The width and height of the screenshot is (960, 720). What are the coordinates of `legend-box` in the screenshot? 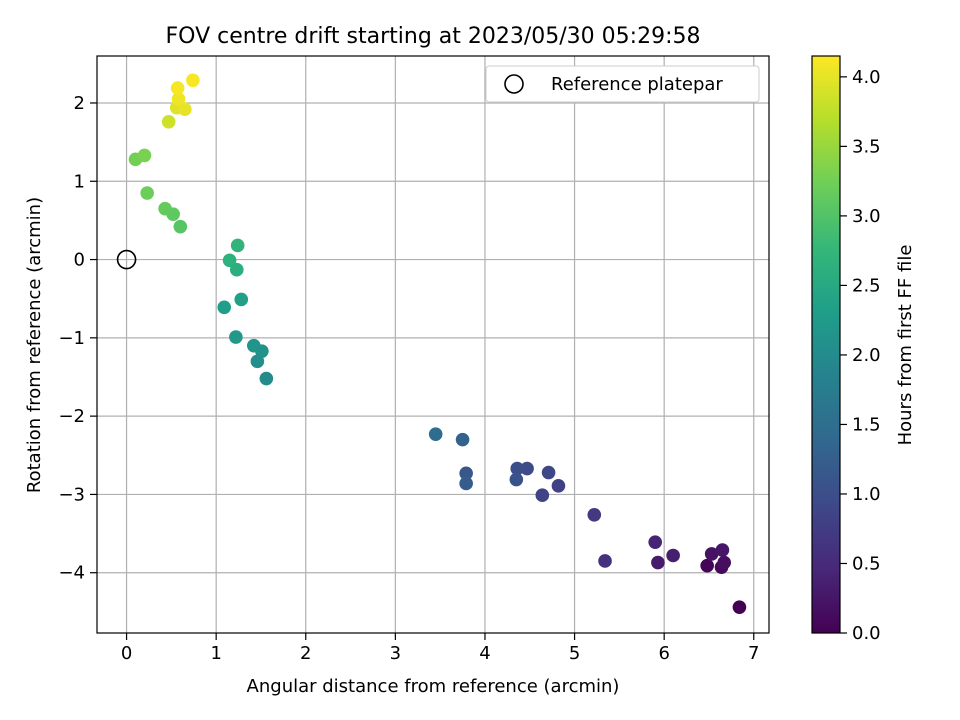 It's located at (622, 84).